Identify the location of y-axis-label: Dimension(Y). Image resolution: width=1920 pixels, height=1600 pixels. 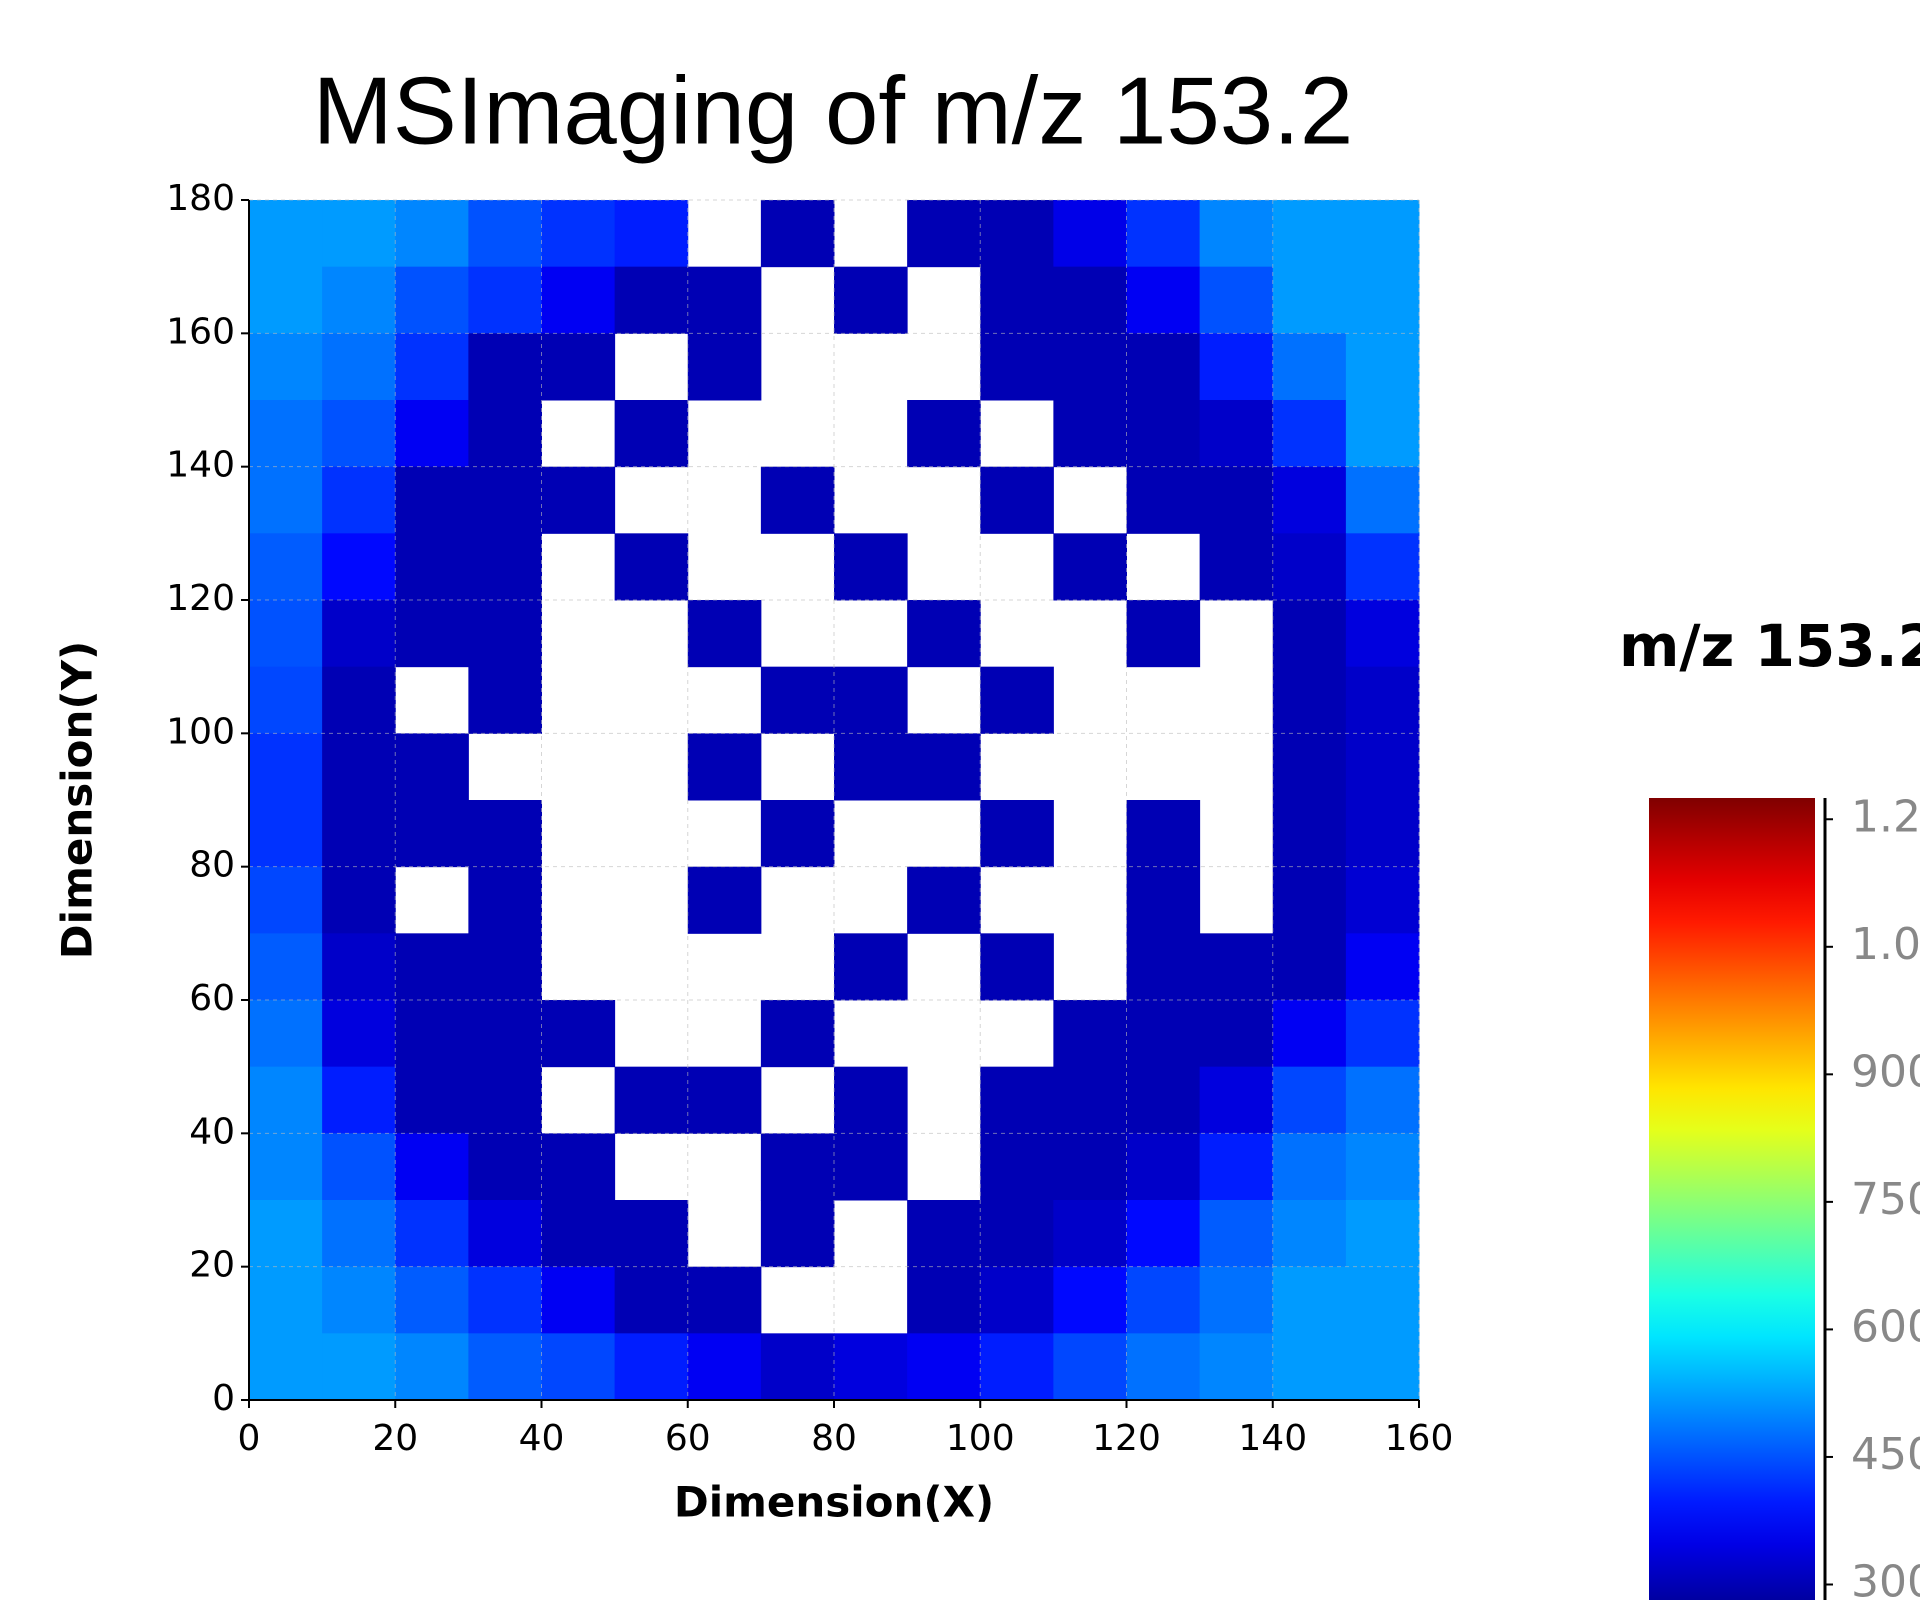
(77, 800).